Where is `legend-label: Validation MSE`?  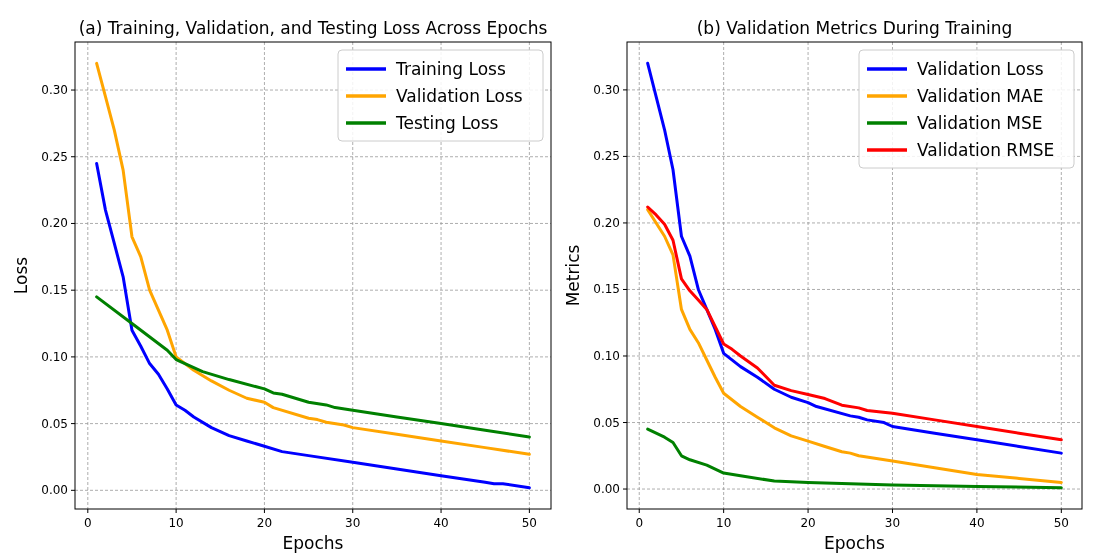 legend-label: Validation MSE is located at coordinates (980, 123).